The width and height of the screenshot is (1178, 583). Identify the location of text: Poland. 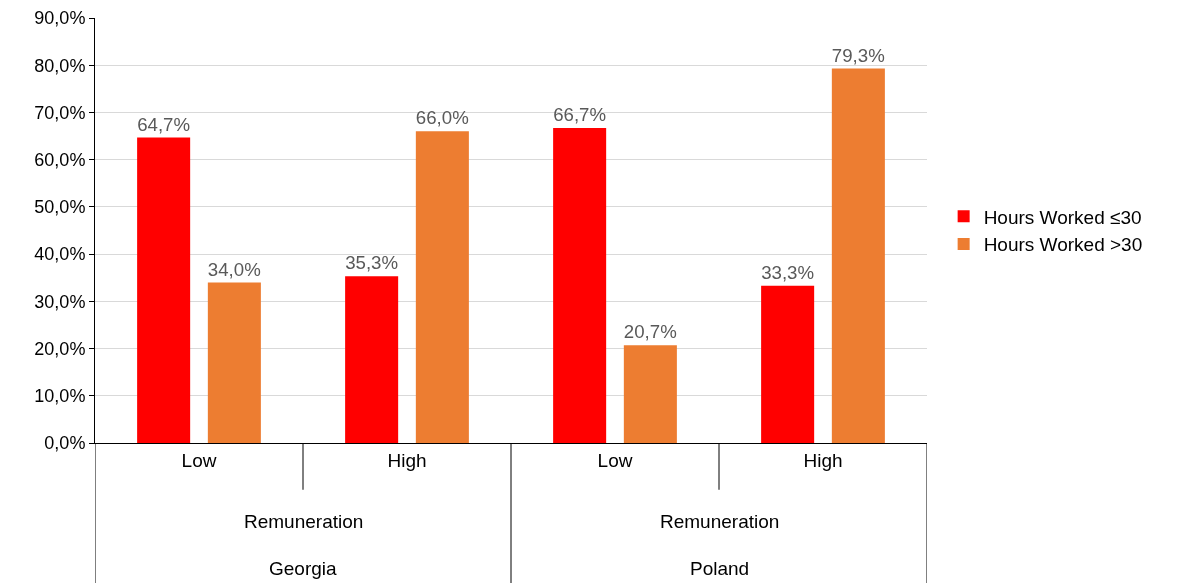
(720, 568).